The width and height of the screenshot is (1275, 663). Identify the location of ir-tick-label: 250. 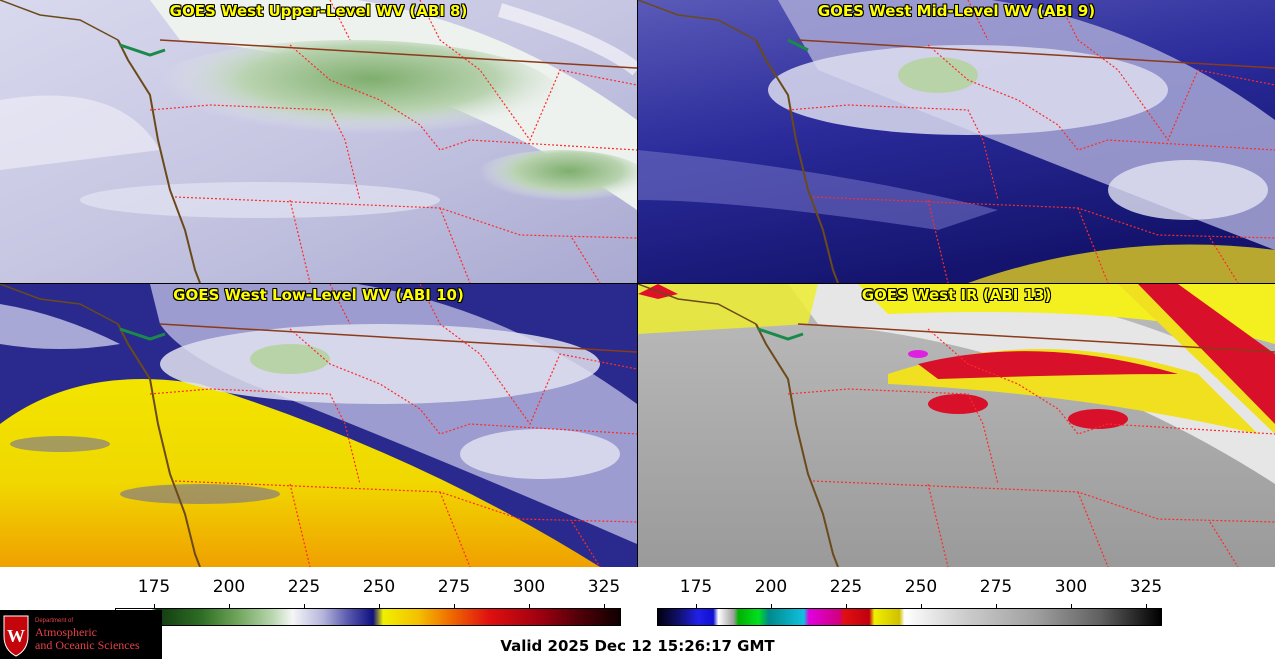
(921, 587).